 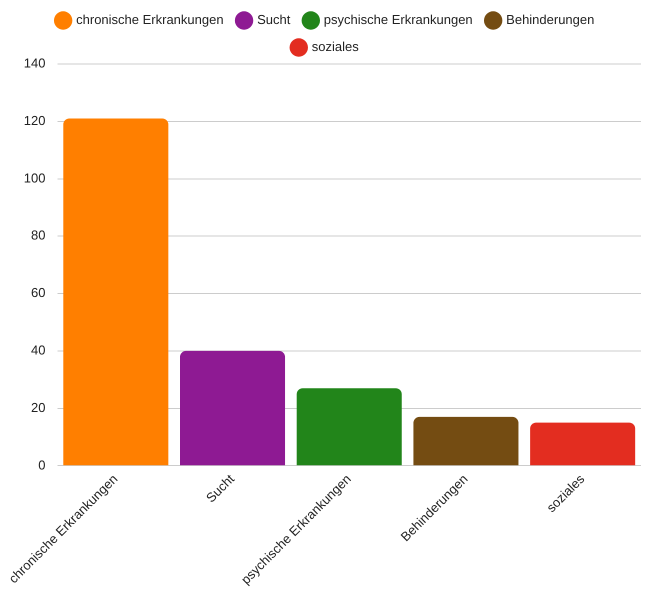 What do you see at coordinates (336, 46) in the screenshot?
I see `legend-label: soziales` at bounding box center [336, 46].